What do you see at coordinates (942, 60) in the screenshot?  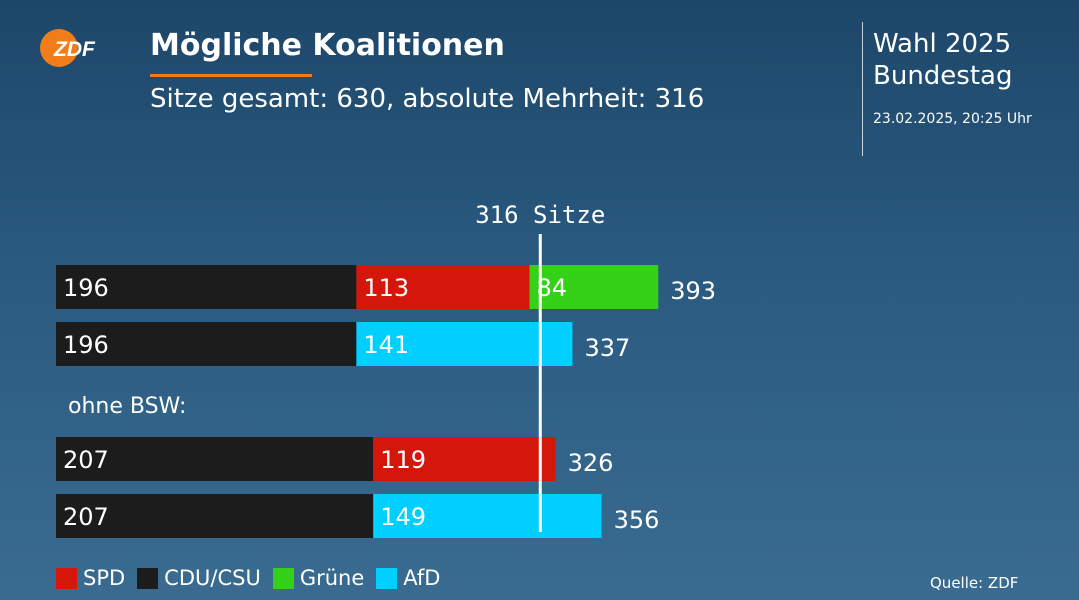 I see `election-info: Wahl 2025 Bundestag` at bounding box center [942, 60].